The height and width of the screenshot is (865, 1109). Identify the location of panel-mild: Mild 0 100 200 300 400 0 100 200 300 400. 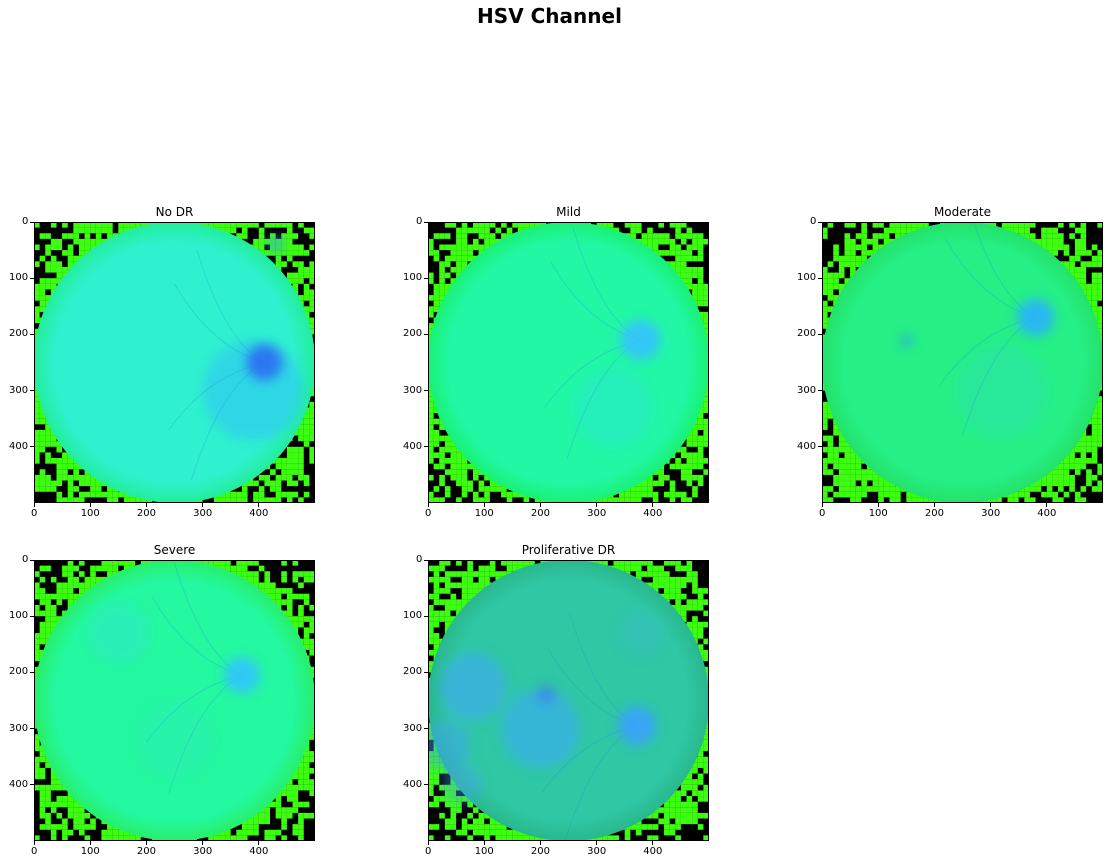
(556, 362).